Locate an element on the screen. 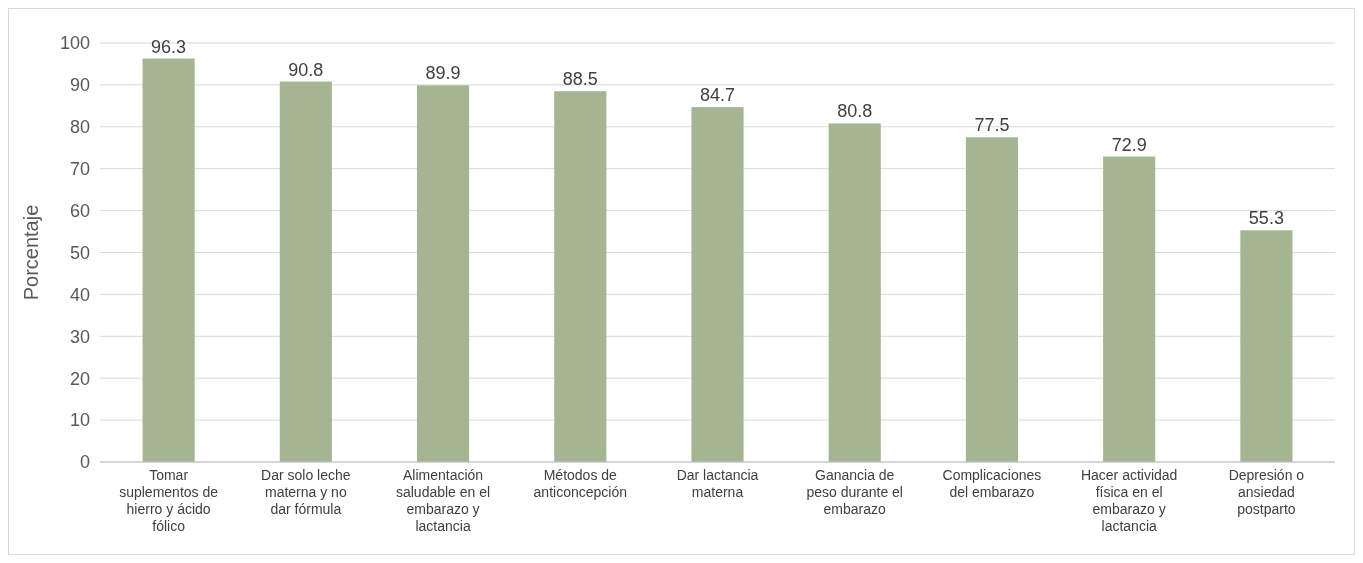 Image resolution: width=1363 pixels, height=563 pixels. x-tick-label: Tomar suplementos de hierro y ácido fólico is located at coordinates (169, 500).